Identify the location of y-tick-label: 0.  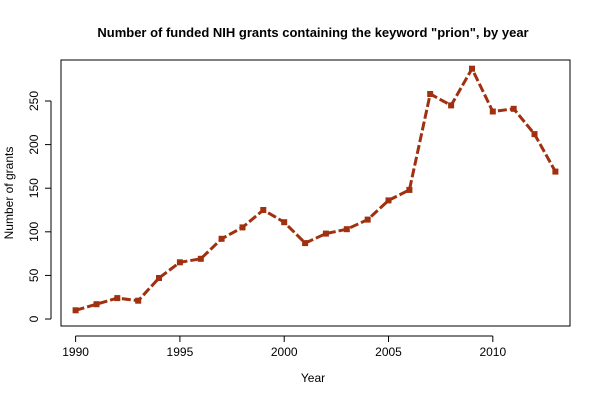
(34, 318).